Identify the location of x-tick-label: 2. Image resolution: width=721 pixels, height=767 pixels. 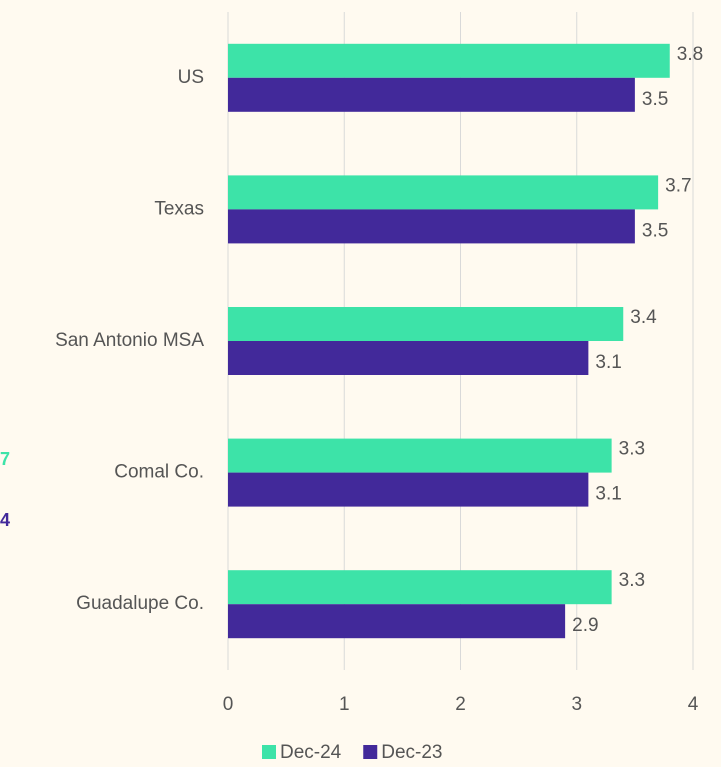
(460, 704).